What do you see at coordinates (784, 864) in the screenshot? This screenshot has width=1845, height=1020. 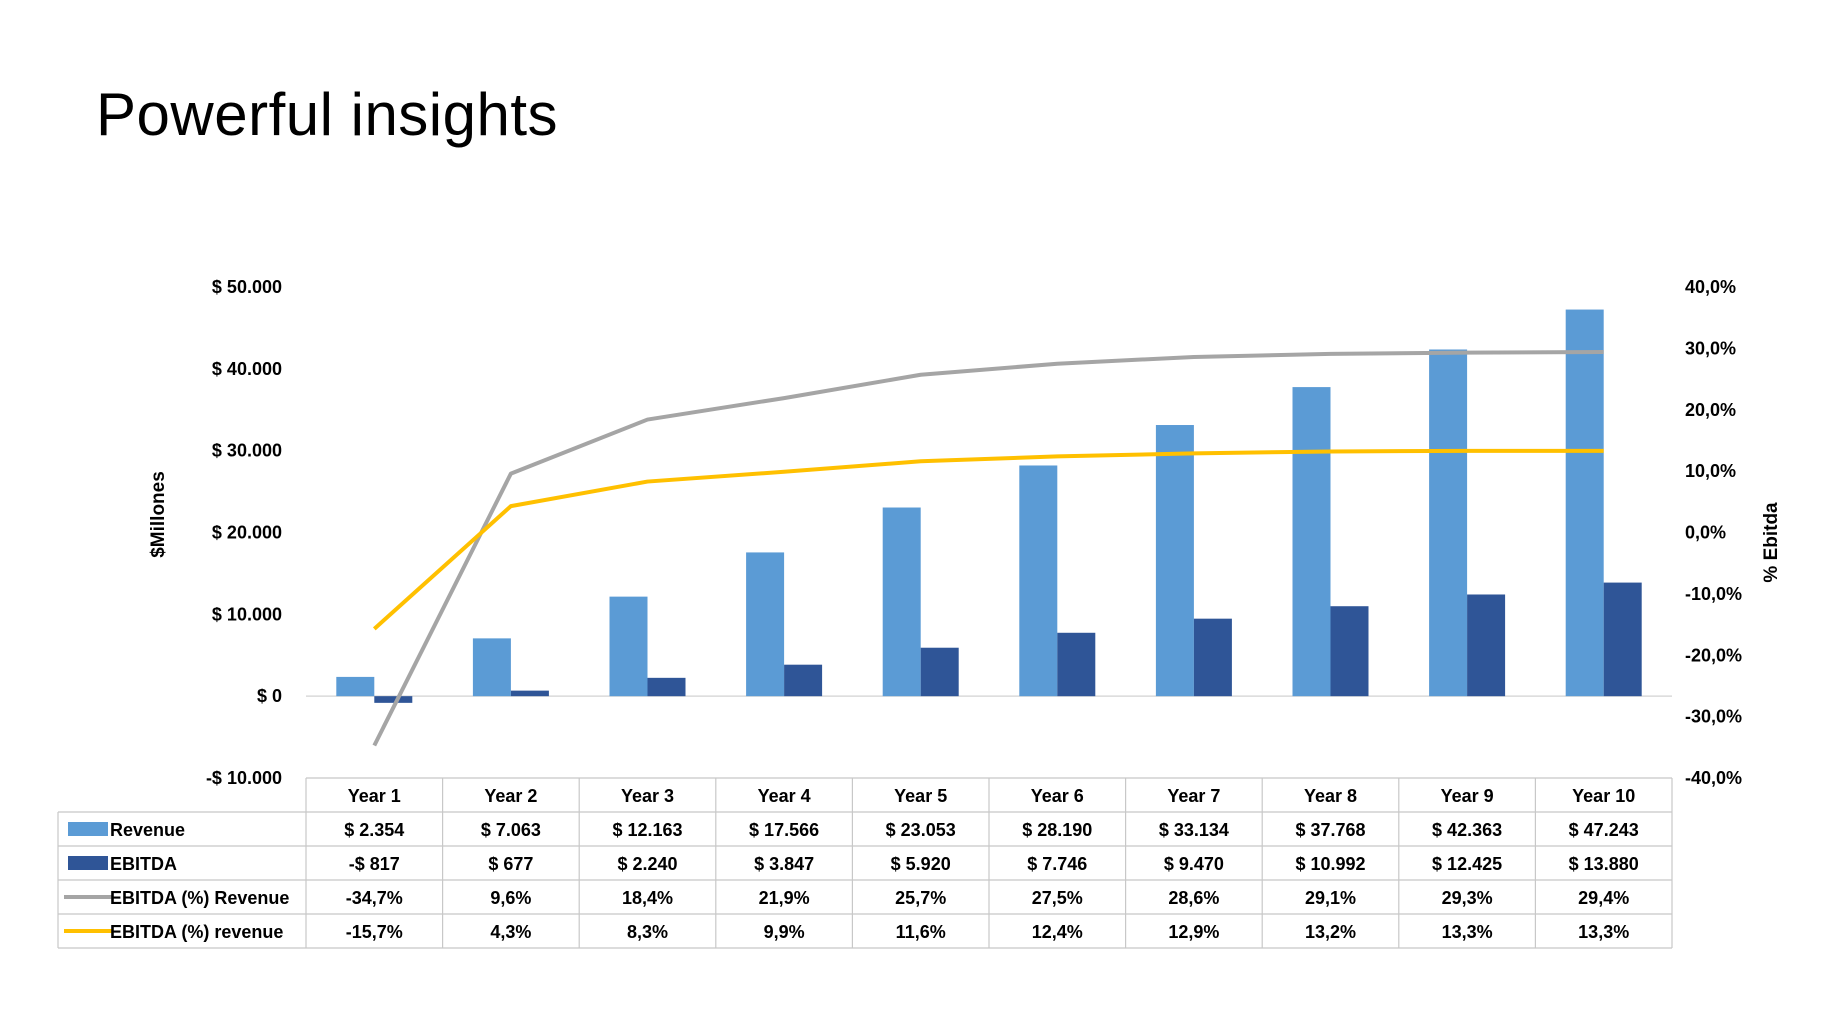 I see `table-cell-value: $ 3.847` at bounding box center [784, 864].